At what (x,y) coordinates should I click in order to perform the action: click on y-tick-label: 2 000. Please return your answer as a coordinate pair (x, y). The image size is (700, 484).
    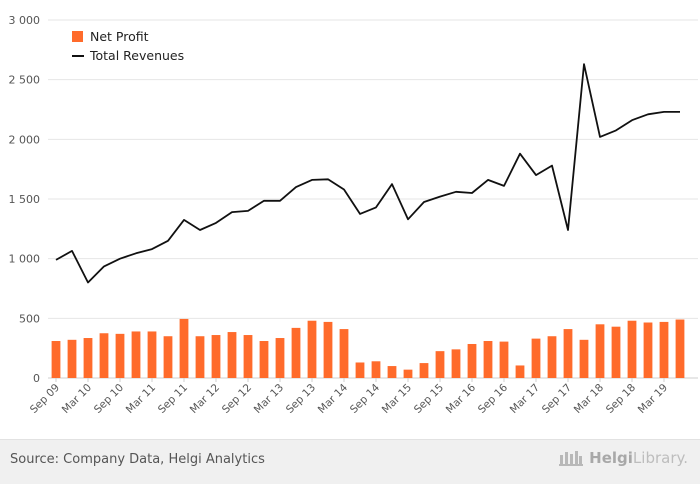
    Looking at the image, I should click on (25, 139).